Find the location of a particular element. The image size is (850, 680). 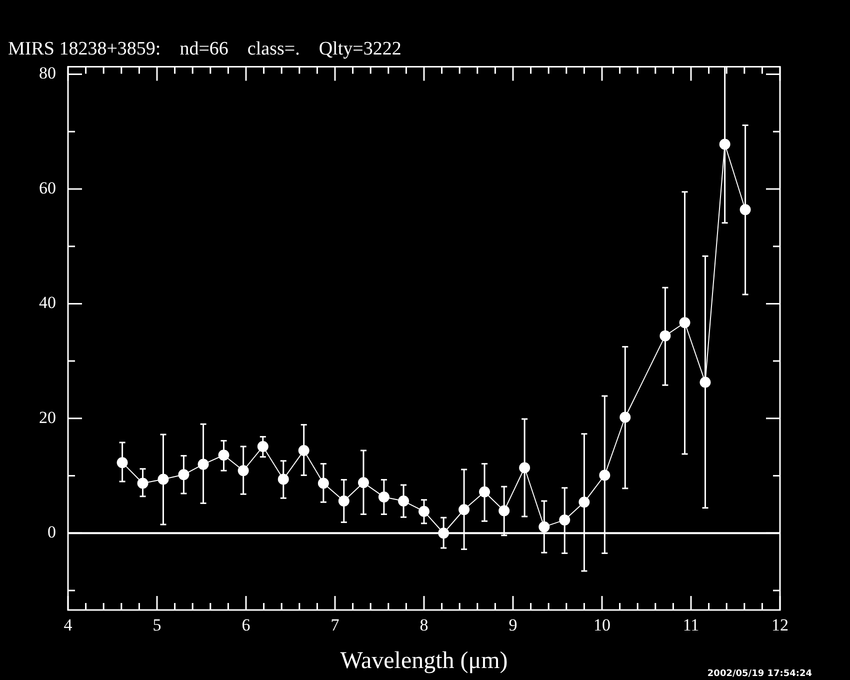

text: 2002/05/19 17:54:24 is located at coordinates (759, 673).